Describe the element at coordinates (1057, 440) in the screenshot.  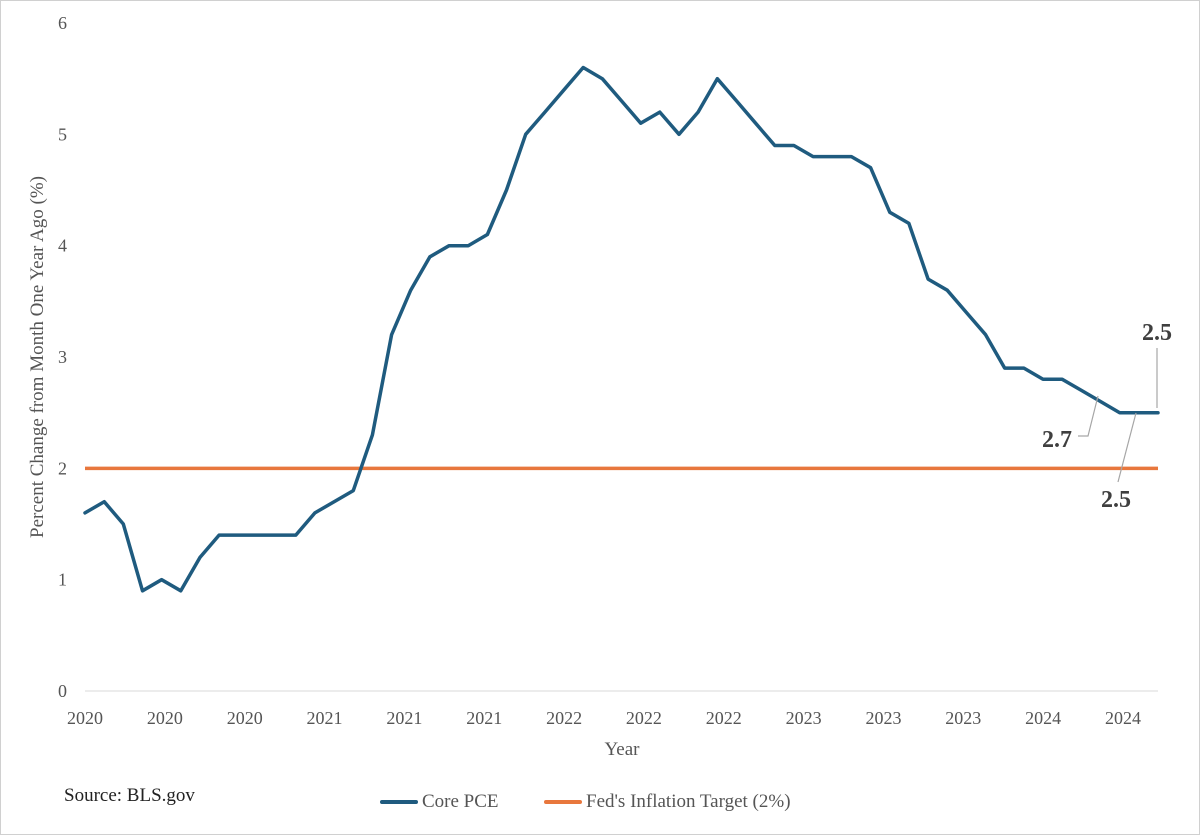
I see `callout-label: 2.7` at that location.